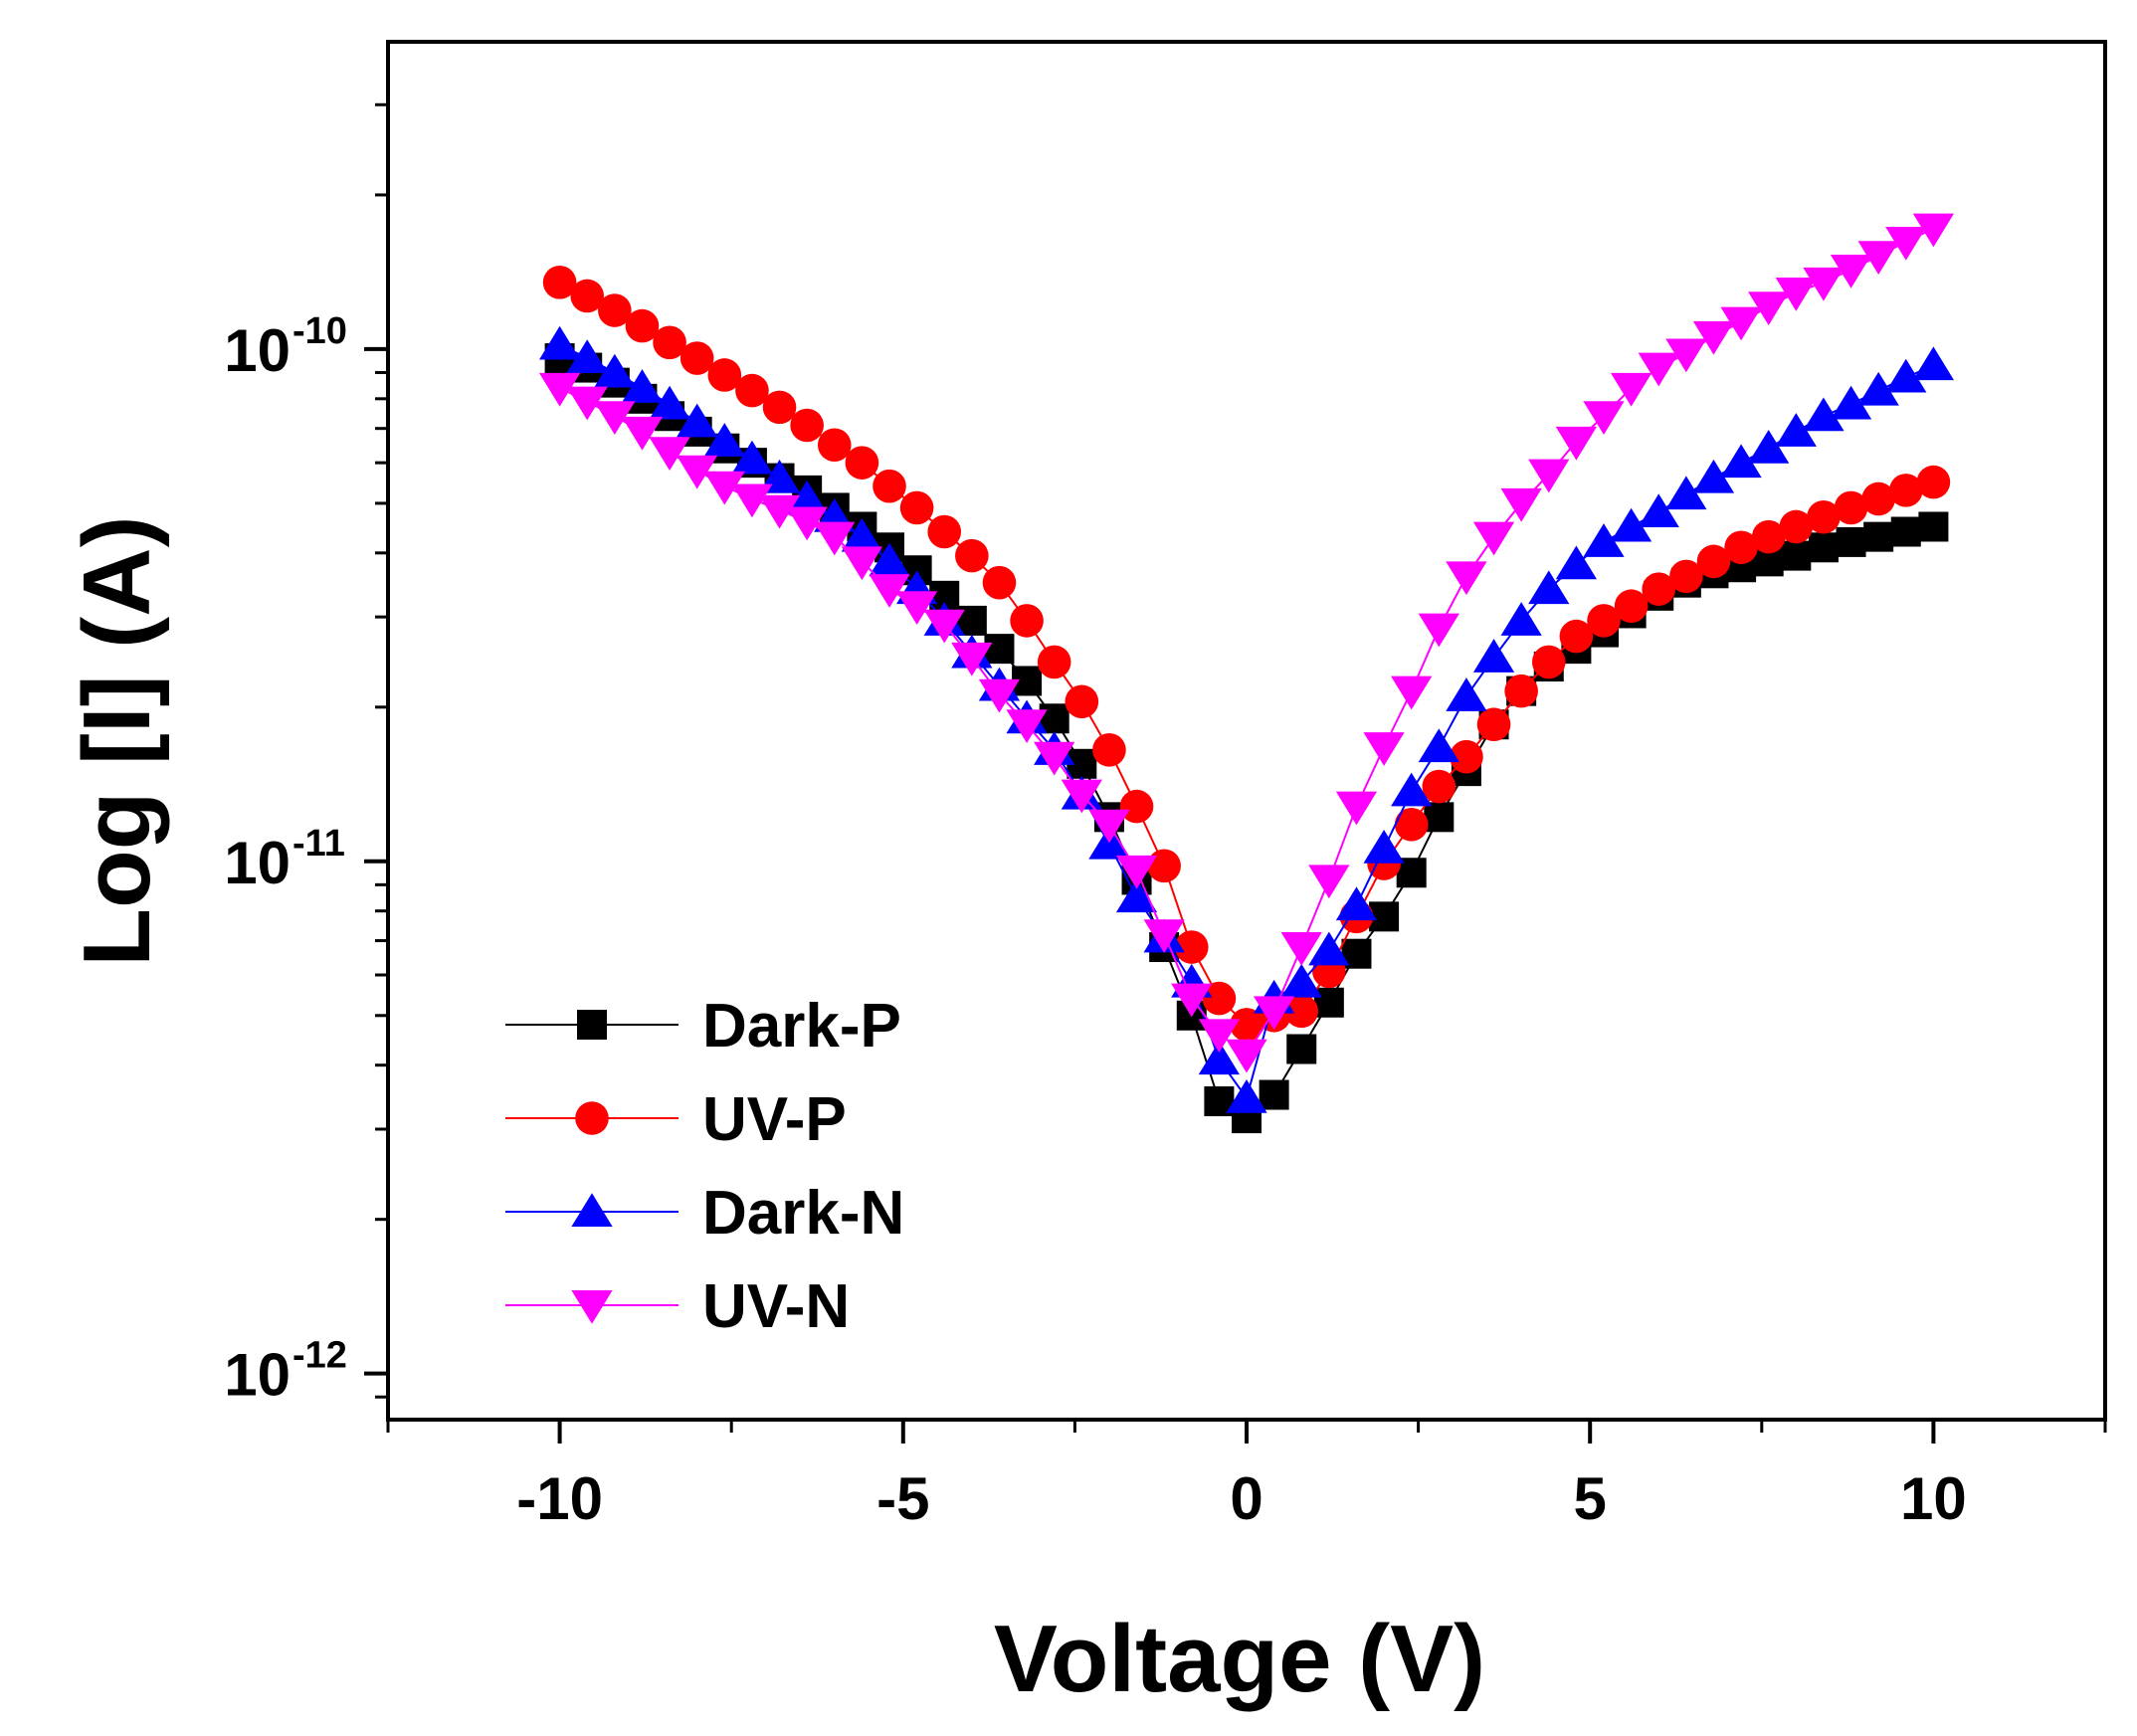  What do you see at coordinates (559, 1498) in the screenshot?
I see `x-tick-label: -10` at bounding box center [559, 1498].